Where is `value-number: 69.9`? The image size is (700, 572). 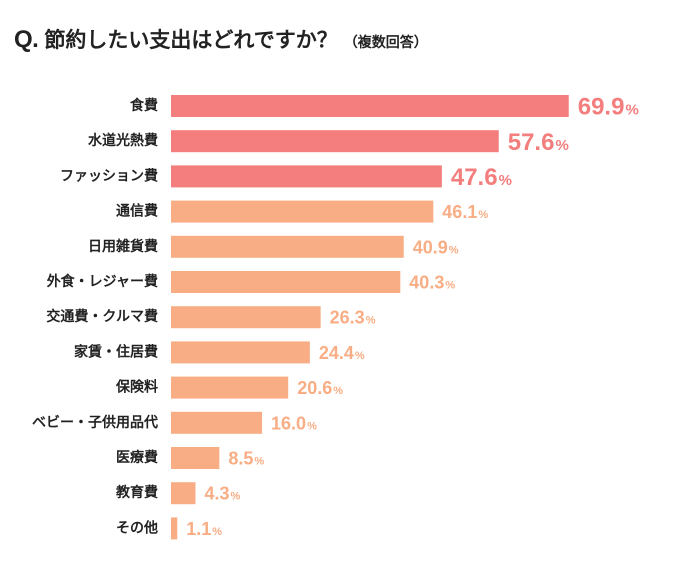
value-number: 69.9 is located at coordinates (601, 107).